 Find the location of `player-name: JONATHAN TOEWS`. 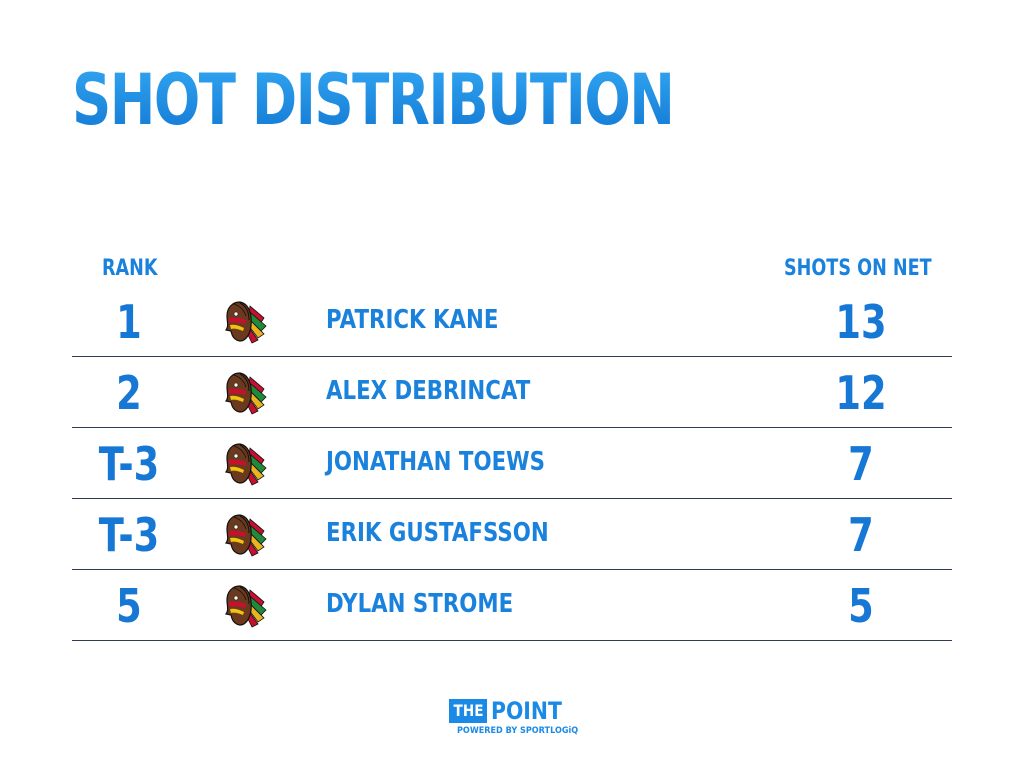

player-name: JONATHAN TOEWS is located at coordinates (436, 462).